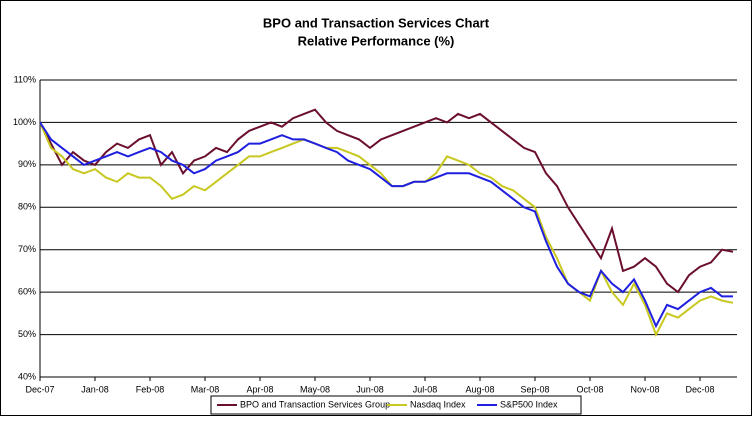 The image size is (752, 421). What do you see at coordinates (27, 334) in the screenshot?
I see `y-tick-label: 50%` at bounding box center [27, 334].